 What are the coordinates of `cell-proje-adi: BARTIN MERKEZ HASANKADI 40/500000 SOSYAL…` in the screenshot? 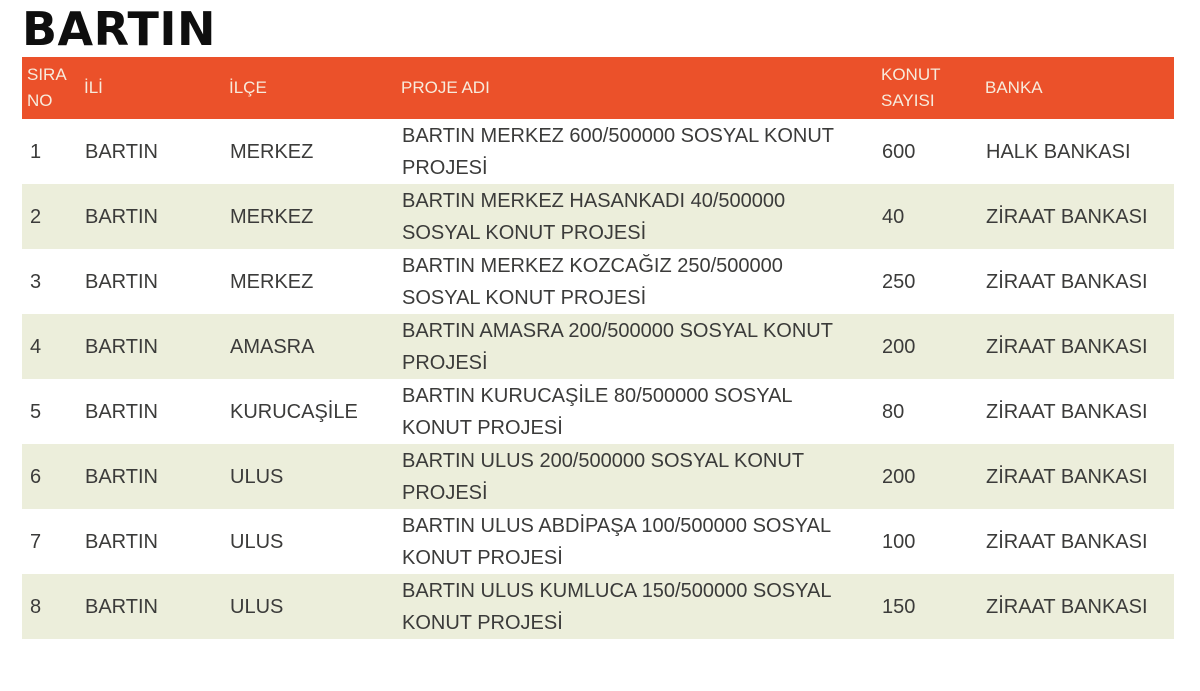 It's located at (634, 216).